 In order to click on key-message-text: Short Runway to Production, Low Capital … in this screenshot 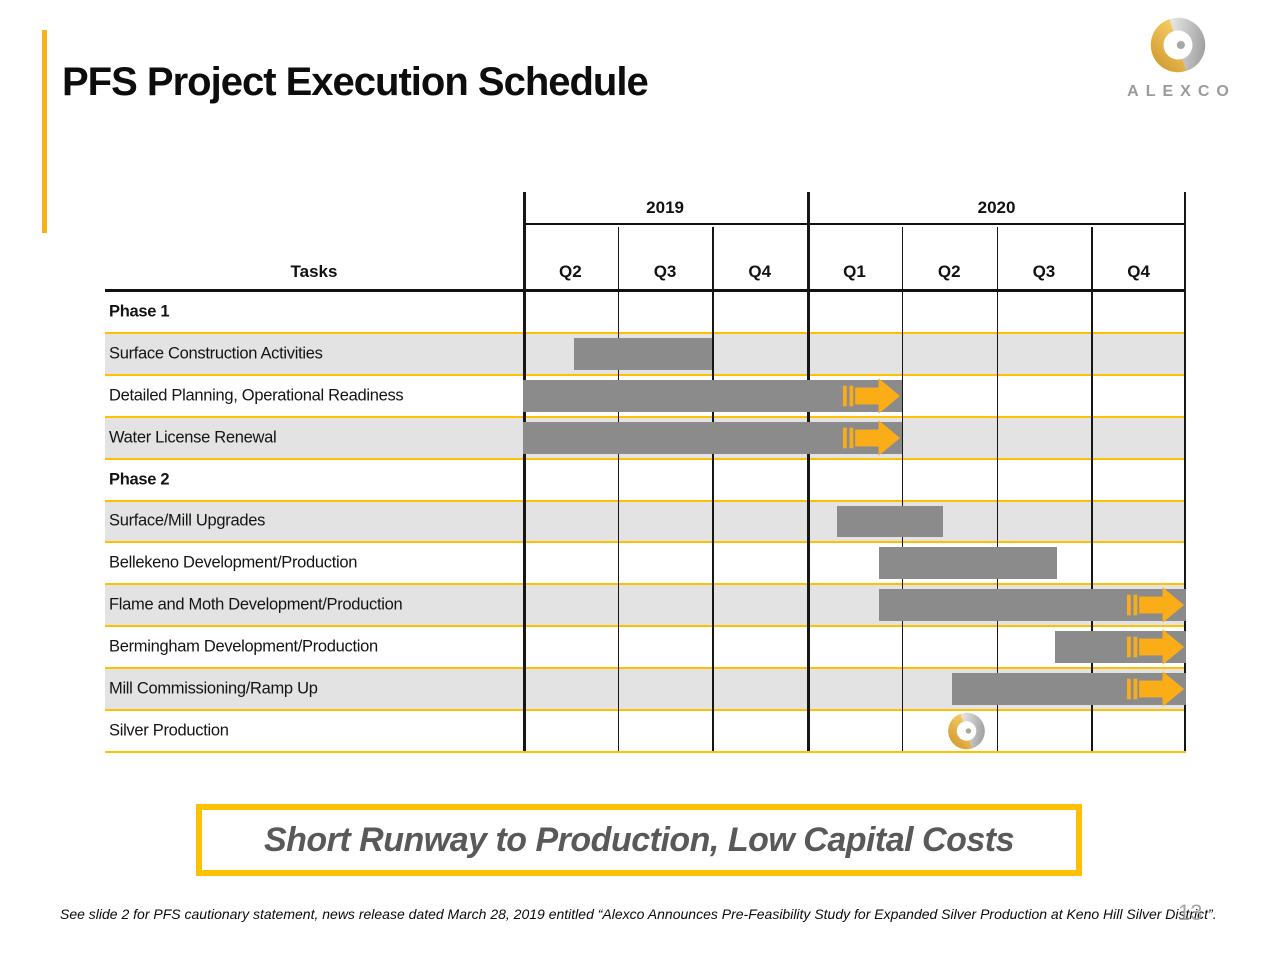, I will do `click(639, 839)`.